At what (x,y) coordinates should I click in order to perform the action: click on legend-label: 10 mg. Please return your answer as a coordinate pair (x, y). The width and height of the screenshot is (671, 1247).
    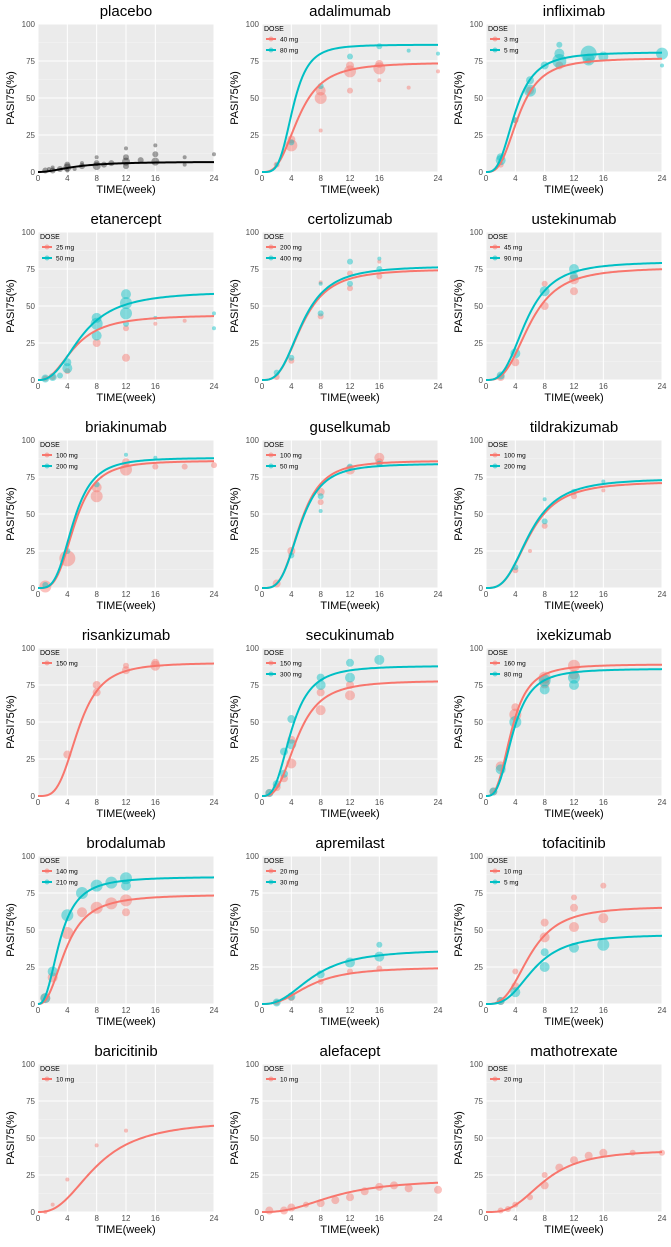
    Looking at the image, I should click on (513, 872).